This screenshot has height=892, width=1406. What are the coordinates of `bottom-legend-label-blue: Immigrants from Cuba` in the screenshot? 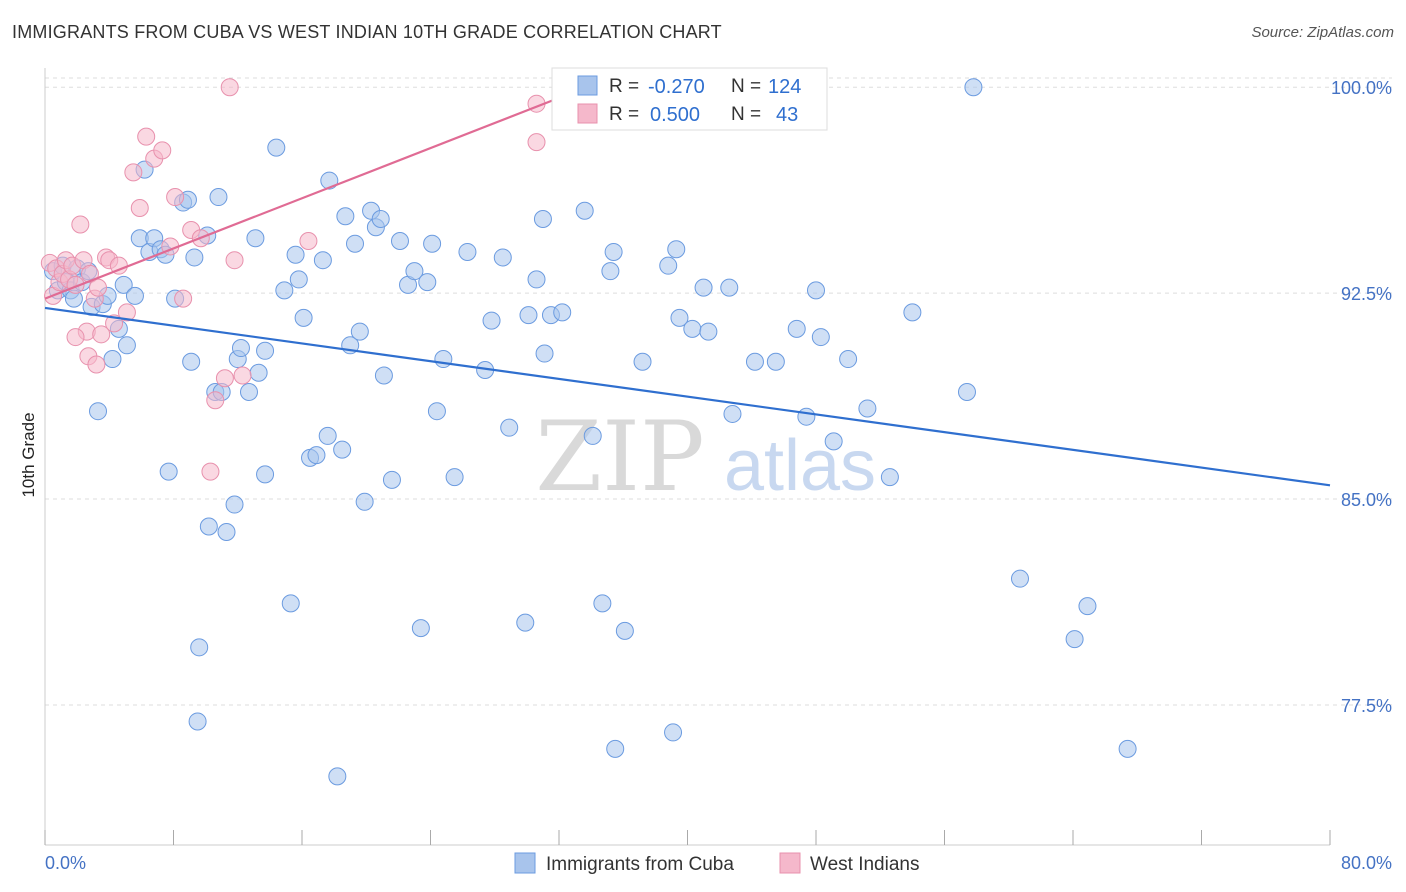 It's located at (640, 864).